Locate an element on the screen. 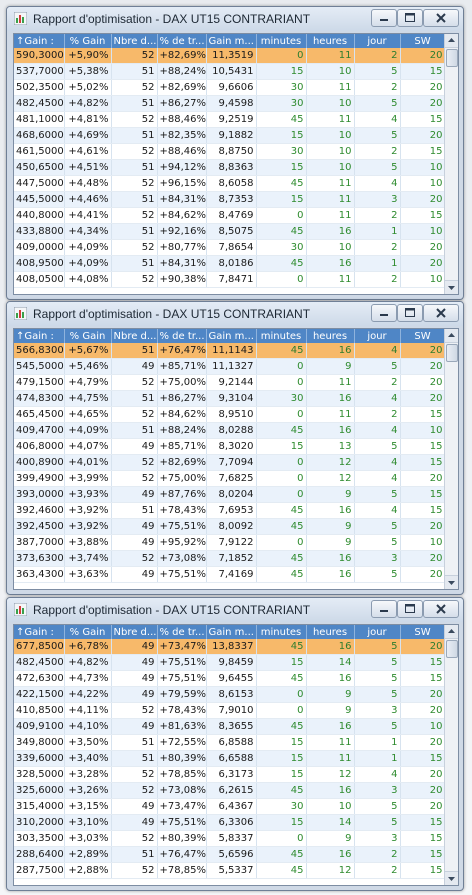 Image resolution: width=472 pixels, height=895 pixels. table-row: 392,4500 +3,92% 49 +75,51% 8,0092 45 9 5 20 is located at coordinates (230, 526).